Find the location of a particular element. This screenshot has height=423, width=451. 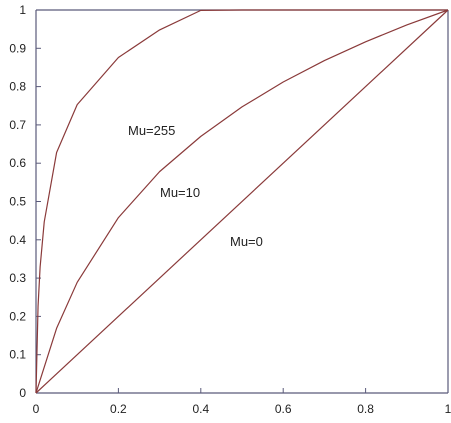

y-tick-label: 0.2 is located at coordinates (17, 316).